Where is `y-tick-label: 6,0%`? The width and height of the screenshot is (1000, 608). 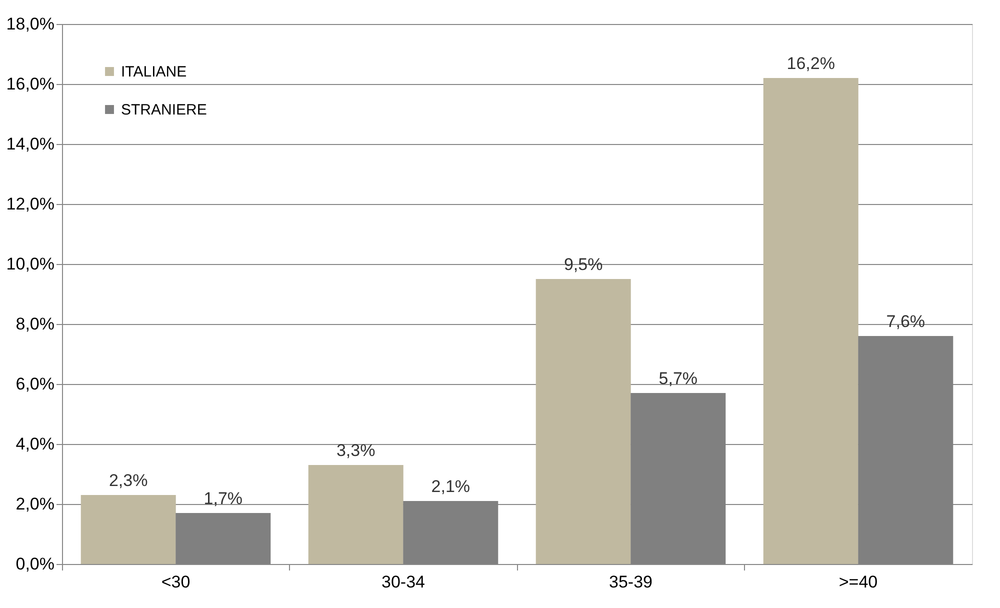 y-tick-label: 6,0% is located at coordinates (35, 384).